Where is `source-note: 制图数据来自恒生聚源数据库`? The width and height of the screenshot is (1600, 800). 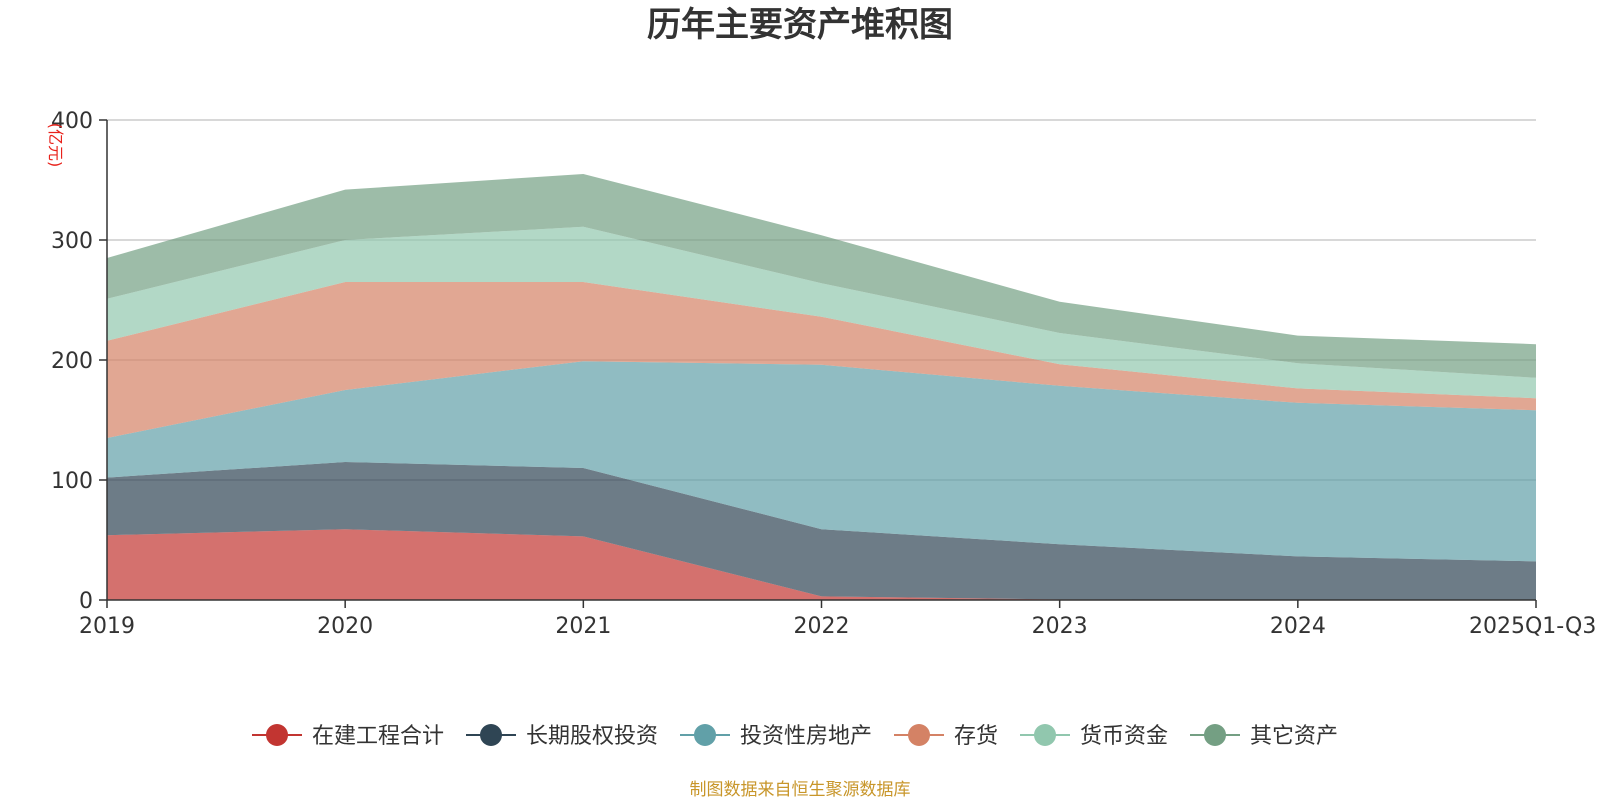 source-note: 制图数据来自恒生聚源数据库 is located at coordinates (800, 790).